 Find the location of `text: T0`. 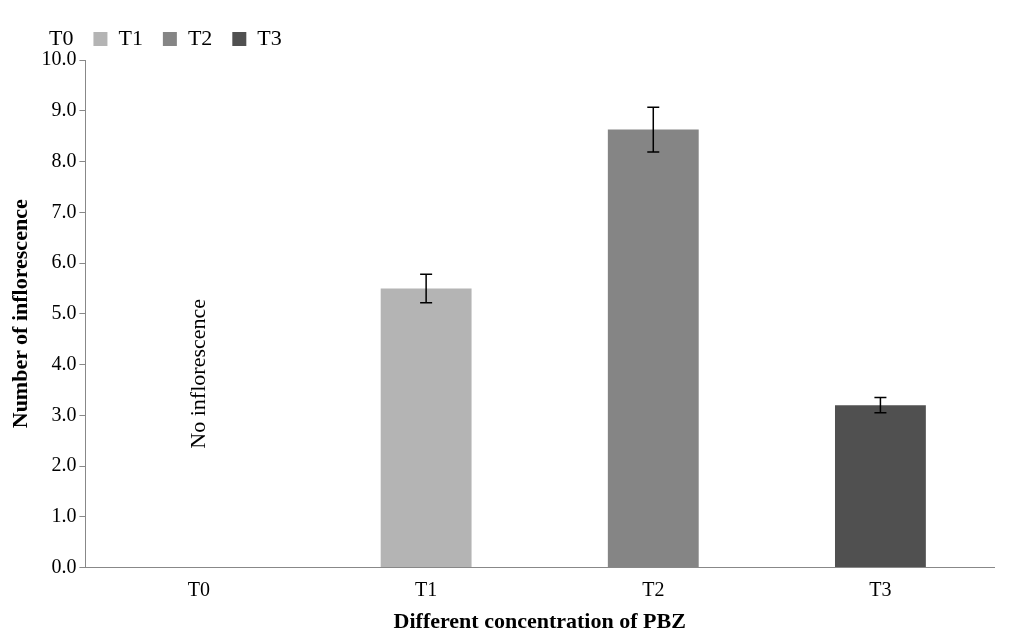

text: T0 is located at coordinates (61, 37).